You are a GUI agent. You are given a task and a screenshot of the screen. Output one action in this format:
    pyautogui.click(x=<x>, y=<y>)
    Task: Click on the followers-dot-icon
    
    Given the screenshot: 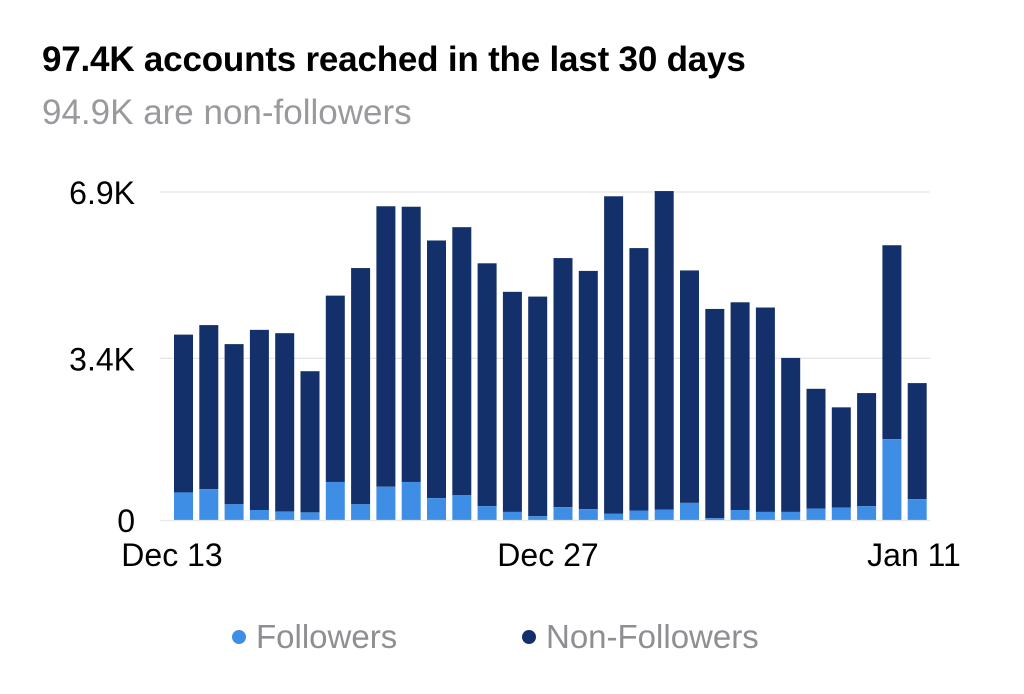 What is the action you would take?
    pyautogui.click(x=239, y=637)
    